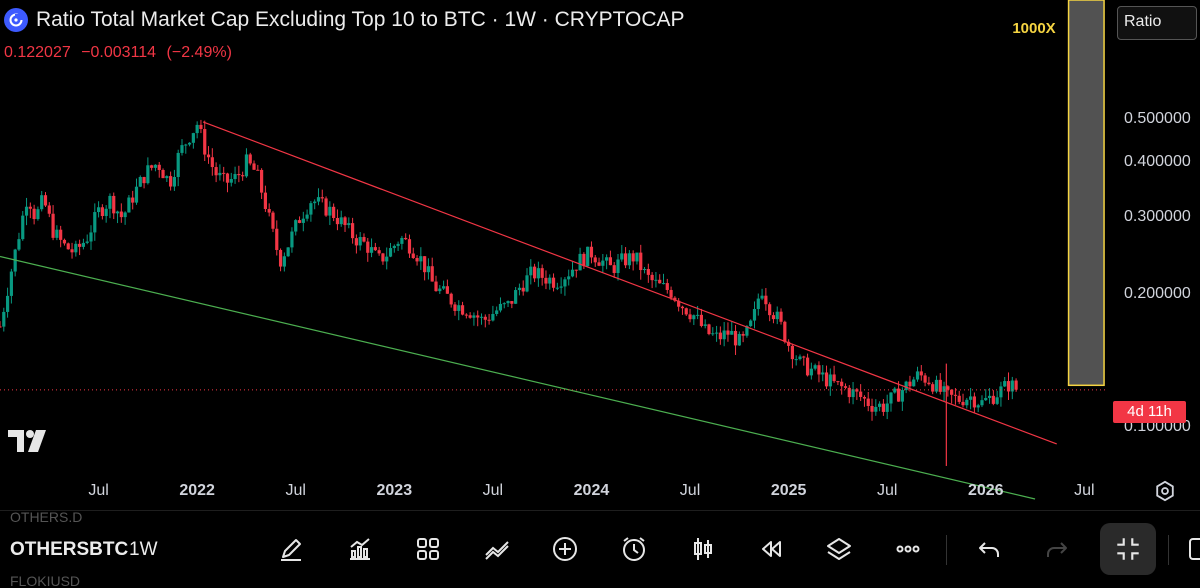 The height and width of the screenshot is (588, 1200). Describe the element at coordinates (31, 441) in the screenshot. I see `tradingview-logo` at that location.